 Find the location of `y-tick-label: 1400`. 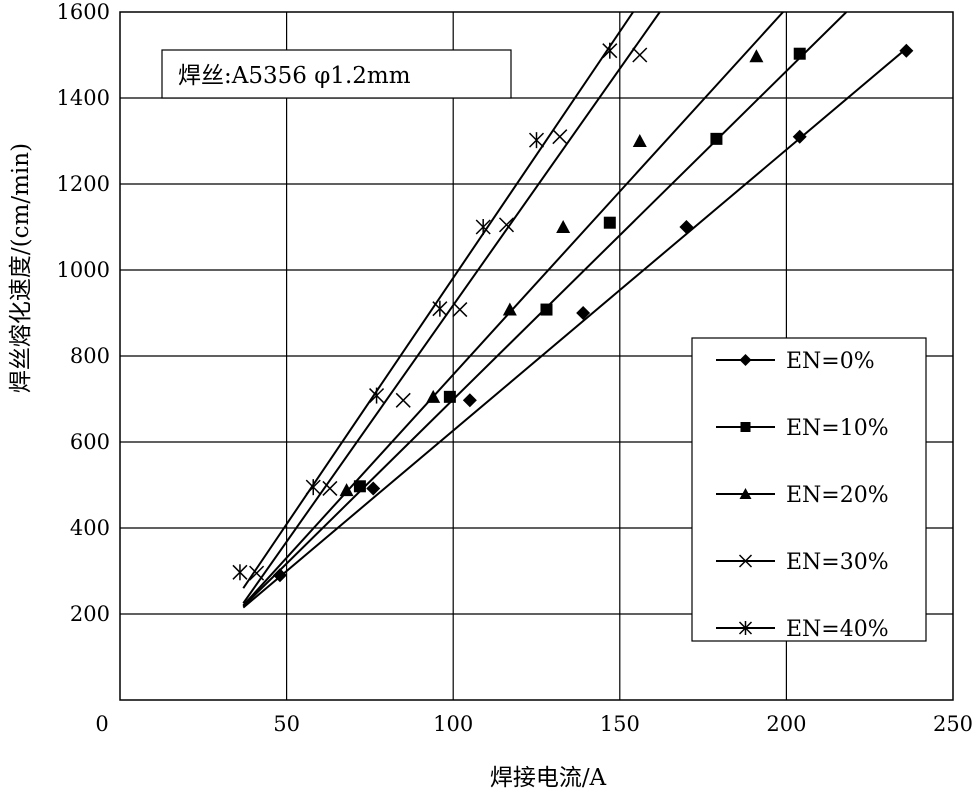

y-tick-label: 1400 is located at coordinates (83, 98).